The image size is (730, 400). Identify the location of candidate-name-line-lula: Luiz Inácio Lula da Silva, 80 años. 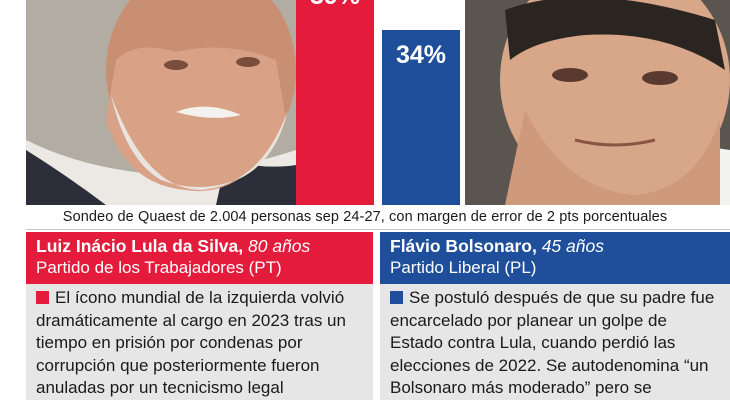
(173, 246).